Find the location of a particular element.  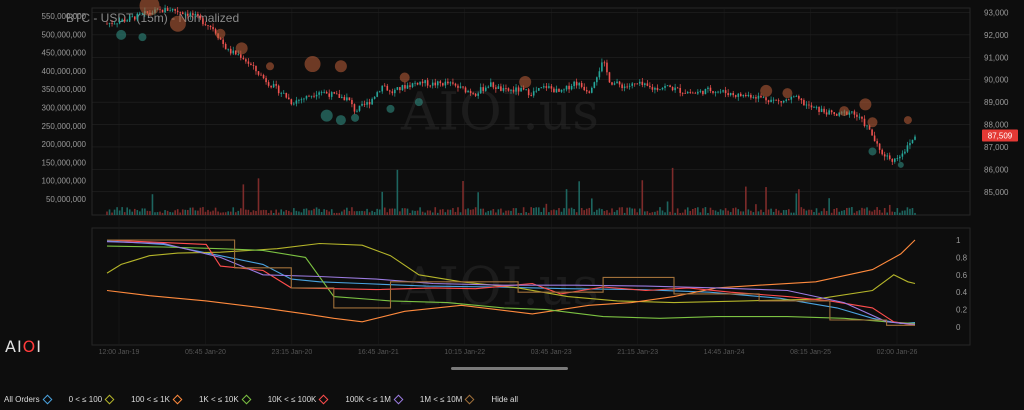

legend-item: 1M < ≤ 10M is located at coordinates (447, 399).